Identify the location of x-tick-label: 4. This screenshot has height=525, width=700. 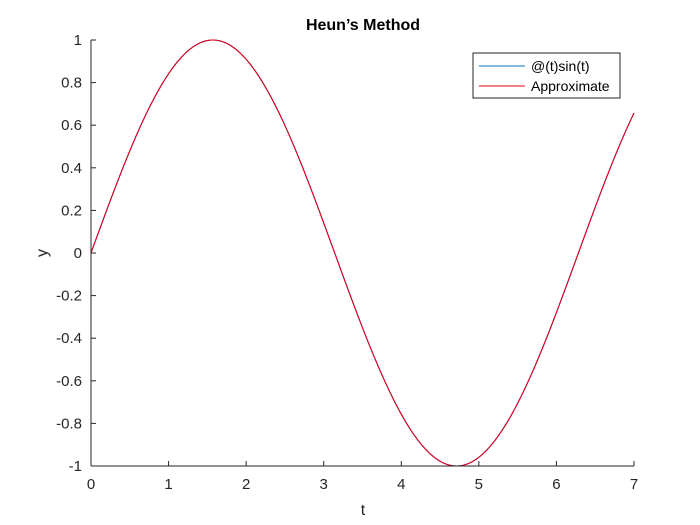
(401, 484).